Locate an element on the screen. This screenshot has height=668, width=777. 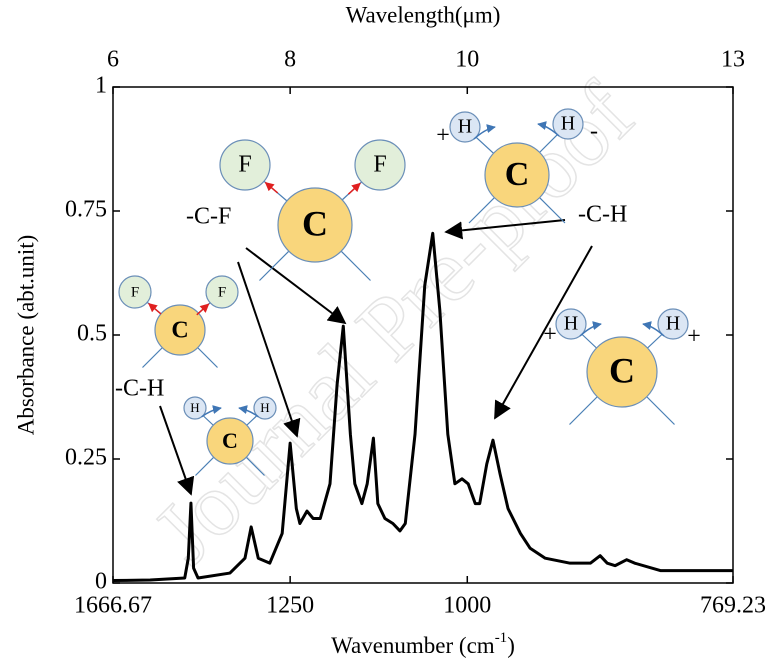
bottom-axis-label: Wavenumber (cm-1) is located at coordinates (423, 644).